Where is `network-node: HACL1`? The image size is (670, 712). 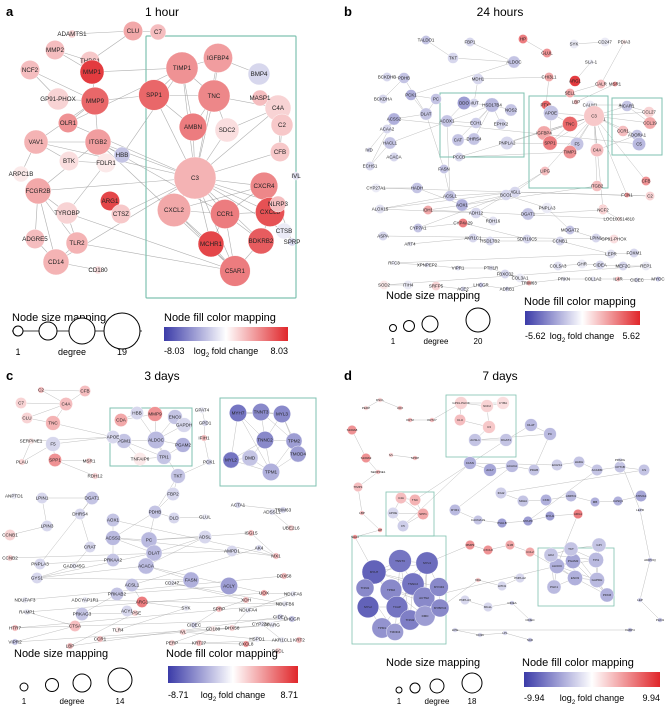
network-node: HACL1 is located at coordinates (390, 143).